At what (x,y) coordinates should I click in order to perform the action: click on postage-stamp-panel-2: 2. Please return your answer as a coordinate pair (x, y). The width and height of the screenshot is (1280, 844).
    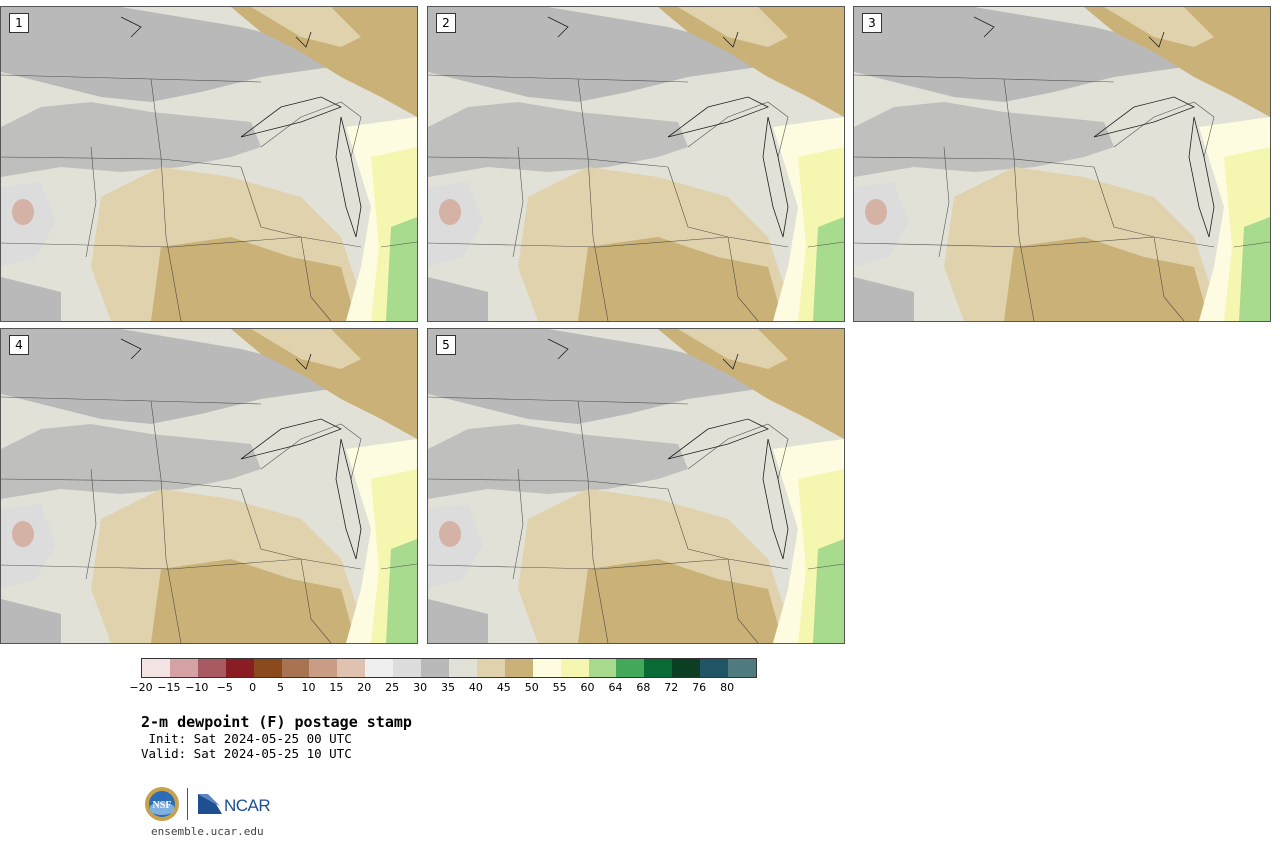
    Looking at the image, I should click on (636, 164).